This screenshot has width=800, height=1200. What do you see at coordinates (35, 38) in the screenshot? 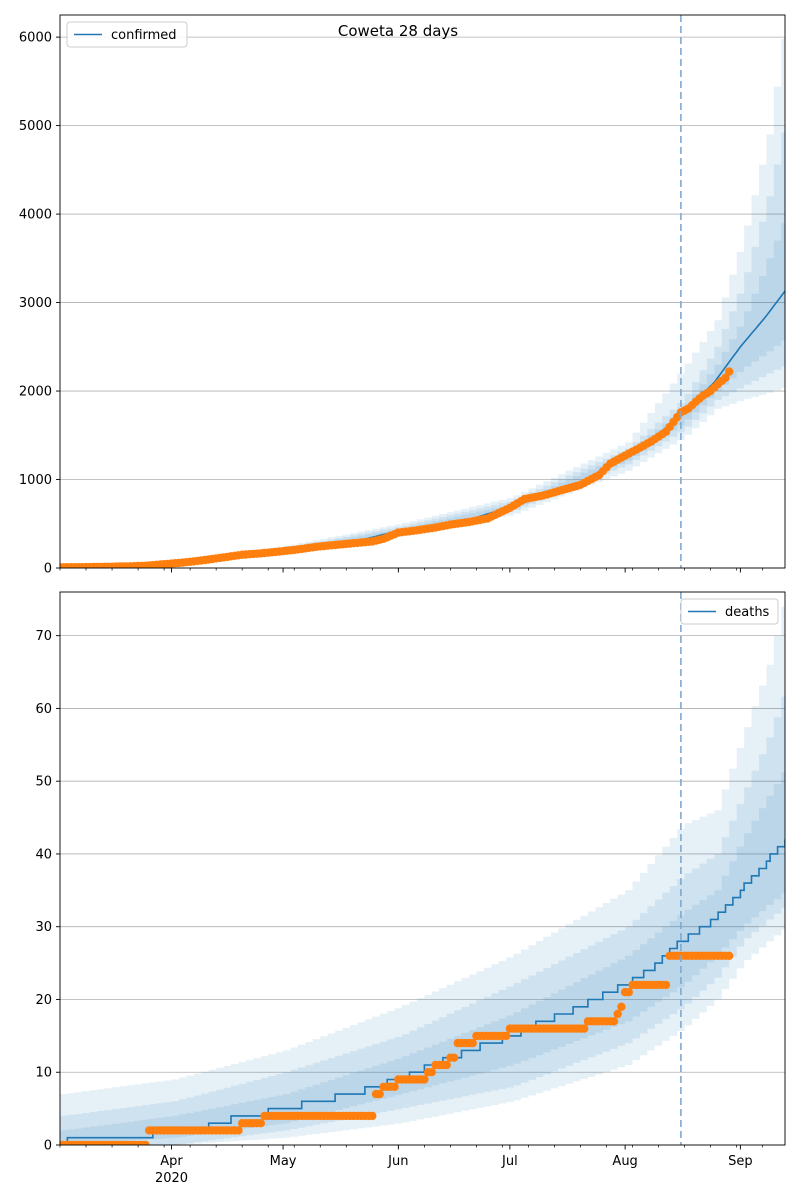
I see `y-tick-label: 6000` at bounding box center [35, 38].